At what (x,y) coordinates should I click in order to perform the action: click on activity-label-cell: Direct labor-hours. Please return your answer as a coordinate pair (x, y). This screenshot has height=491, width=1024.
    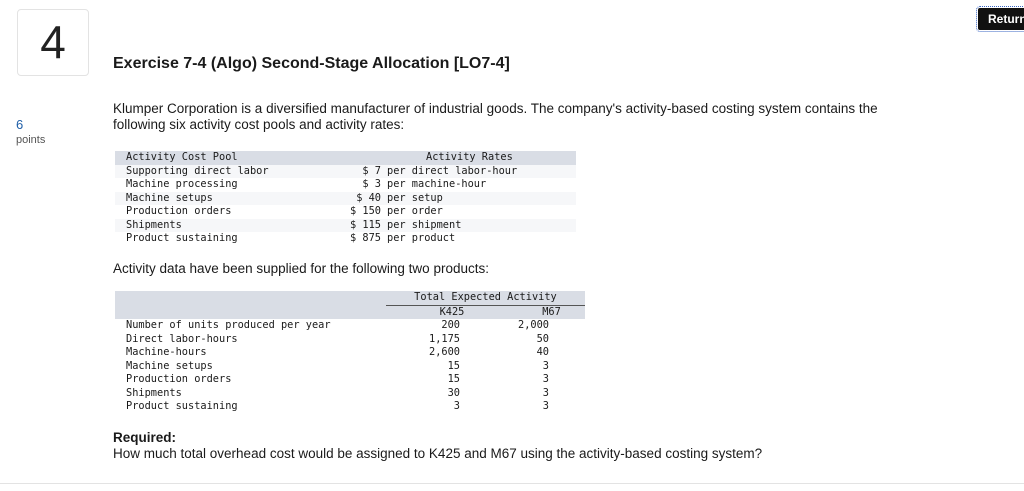
    Looking at the image, I should click on (182, 338).